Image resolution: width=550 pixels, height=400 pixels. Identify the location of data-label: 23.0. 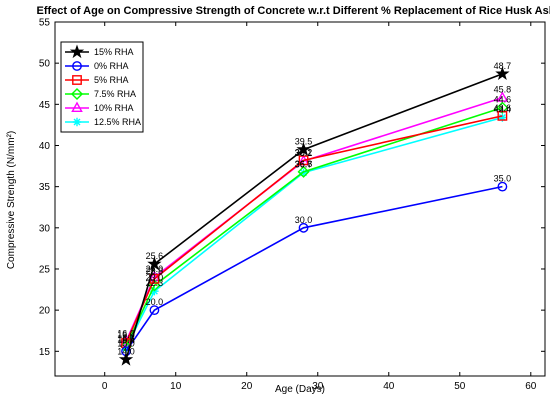
(155, 277).